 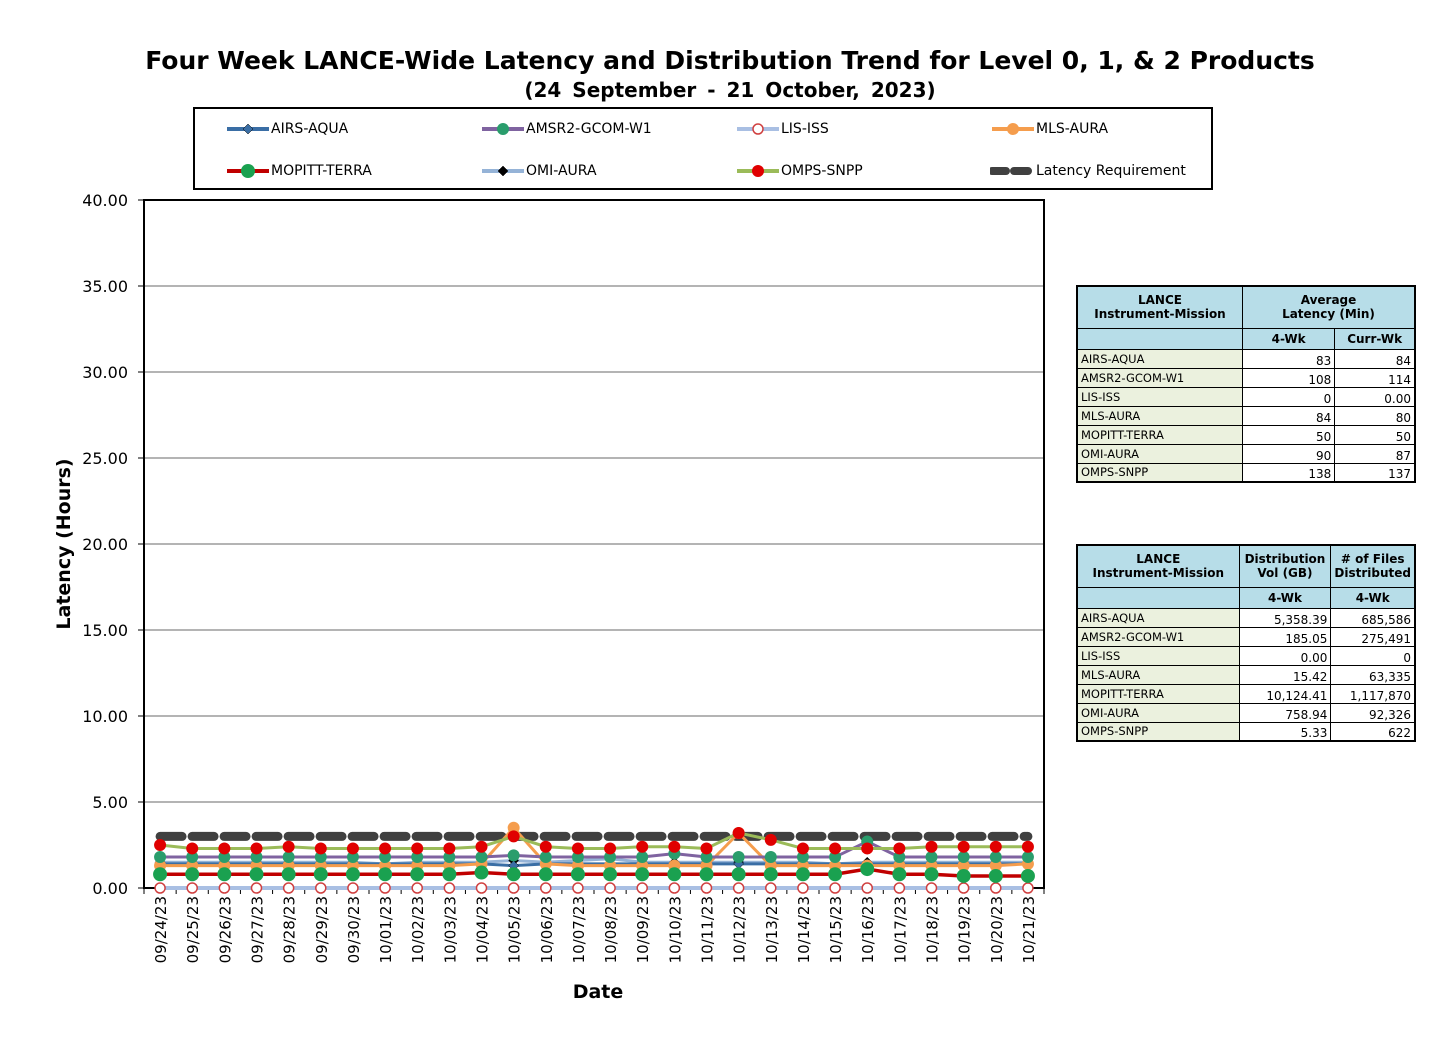 I want to click on value-files: 0, so click(x=1373, y=655).